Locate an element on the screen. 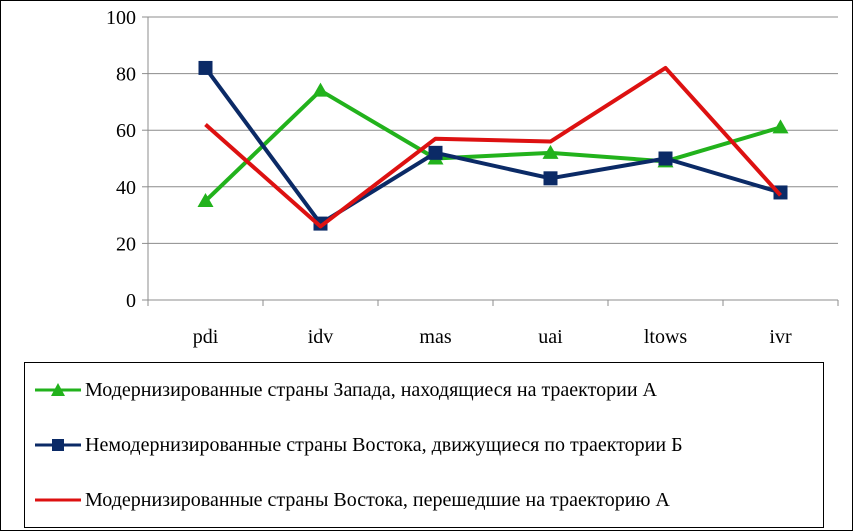 The width and height of the screenshot is (853, 531). x-tick-label-ivr: ivr is located at coordinates (780, 337).